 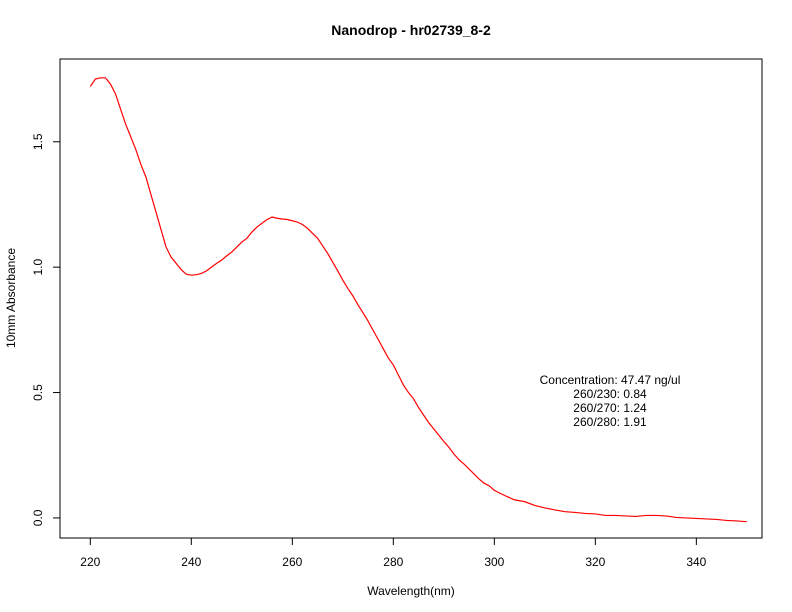 What do you see at coordinates (90, 562) in the screenshot?
I see `x-tick-label: 220` at bounding box center [90, 562].